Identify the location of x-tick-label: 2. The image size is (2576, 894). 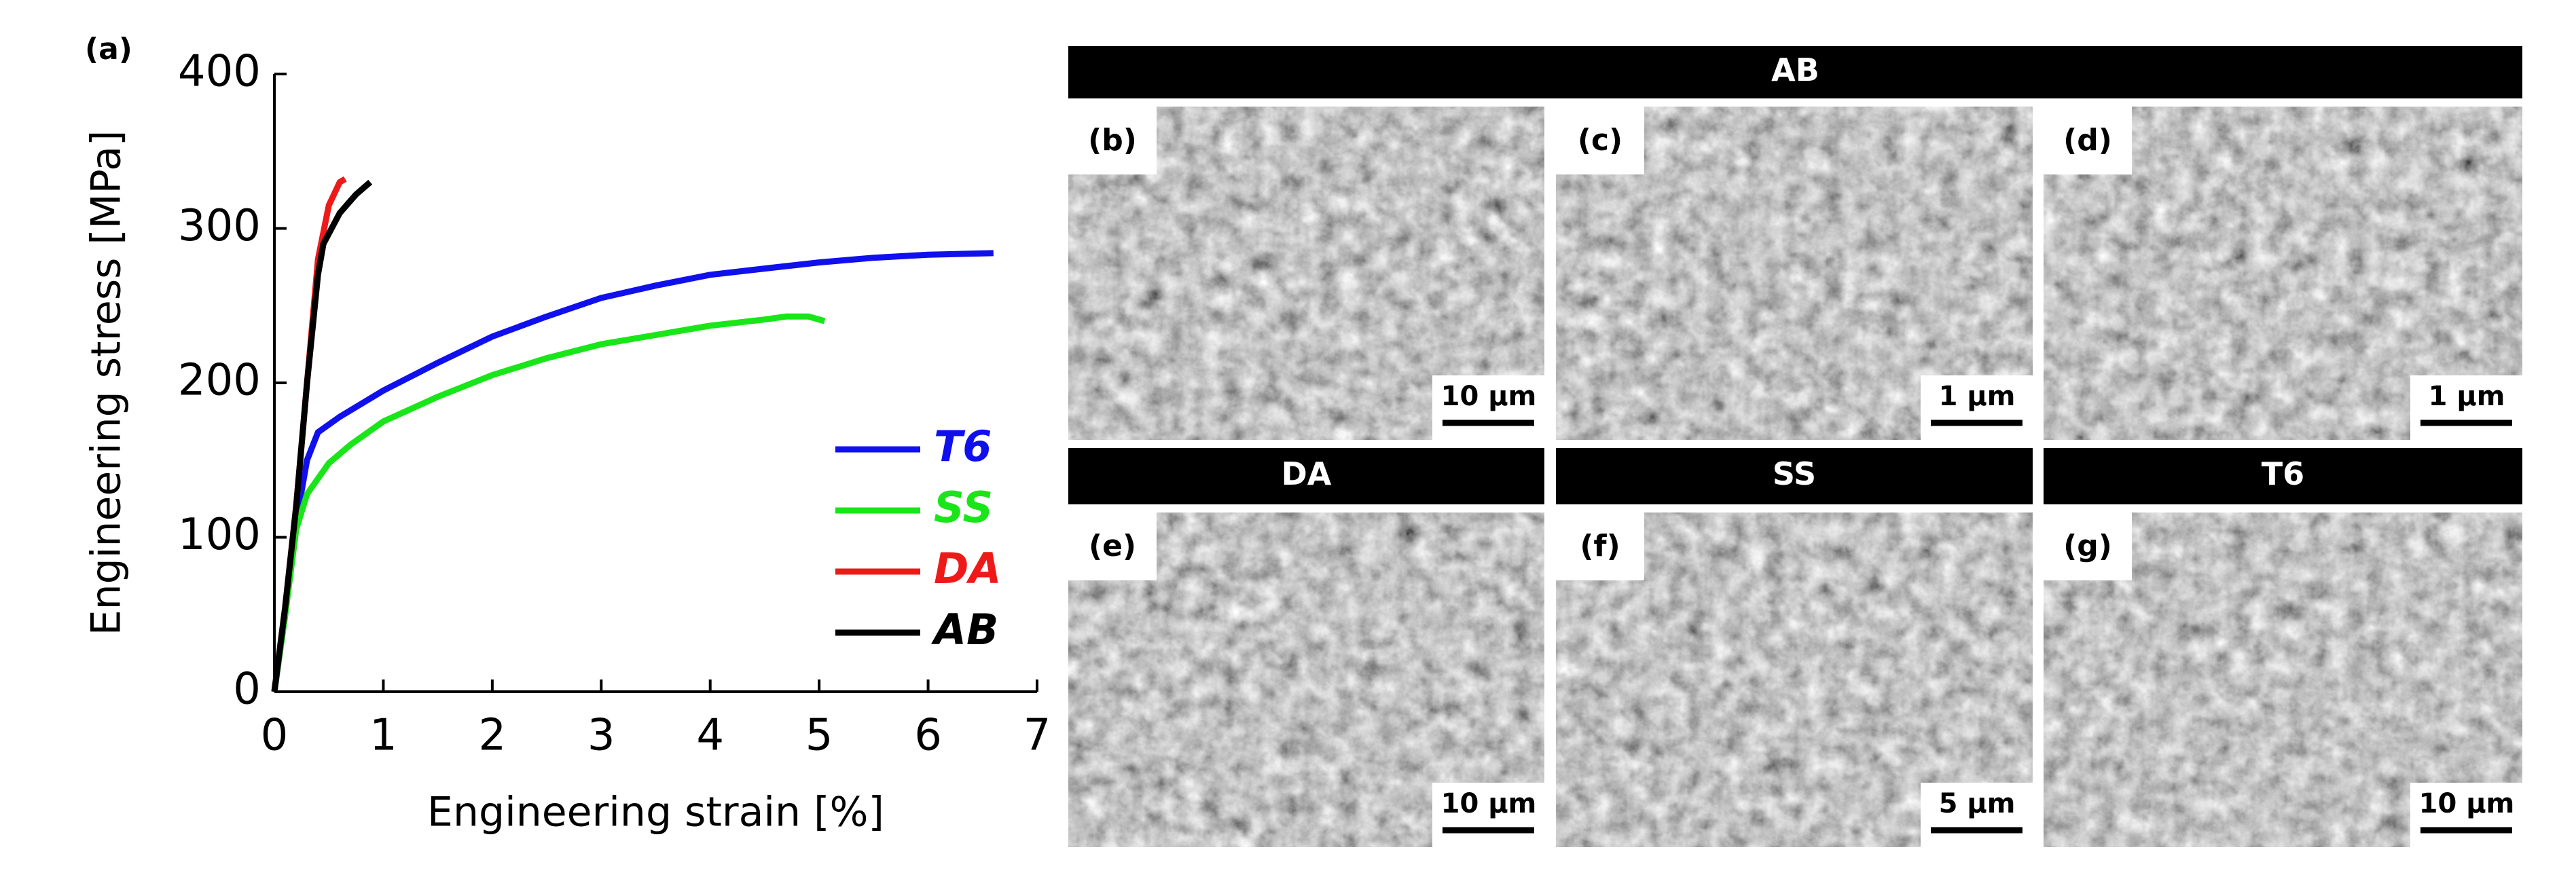
(492, 736).